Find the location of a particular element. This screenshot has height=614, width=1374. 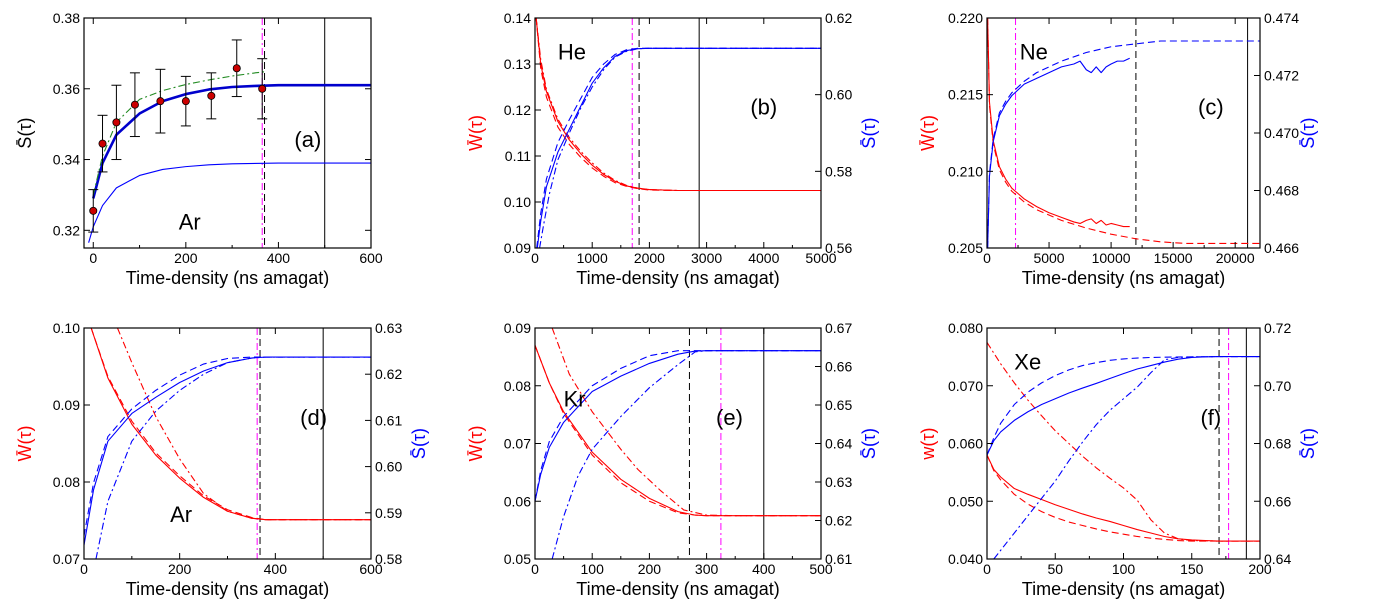

gas-label: Xe is located at coordinates (1027, 362).